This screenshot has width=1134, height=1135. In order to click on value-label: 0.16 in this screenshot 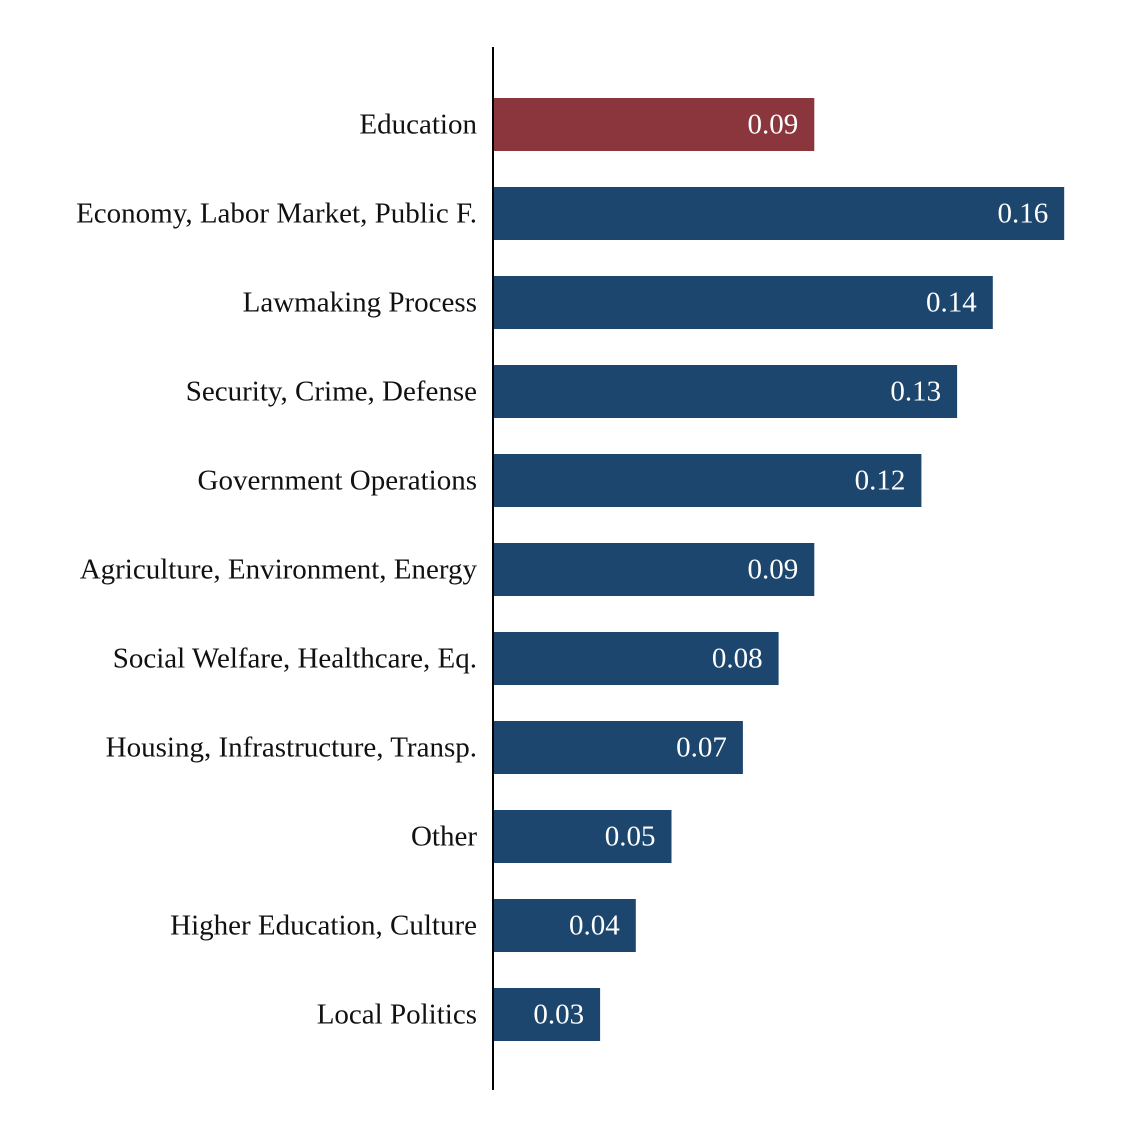, I will do `click(1022, 214)`.